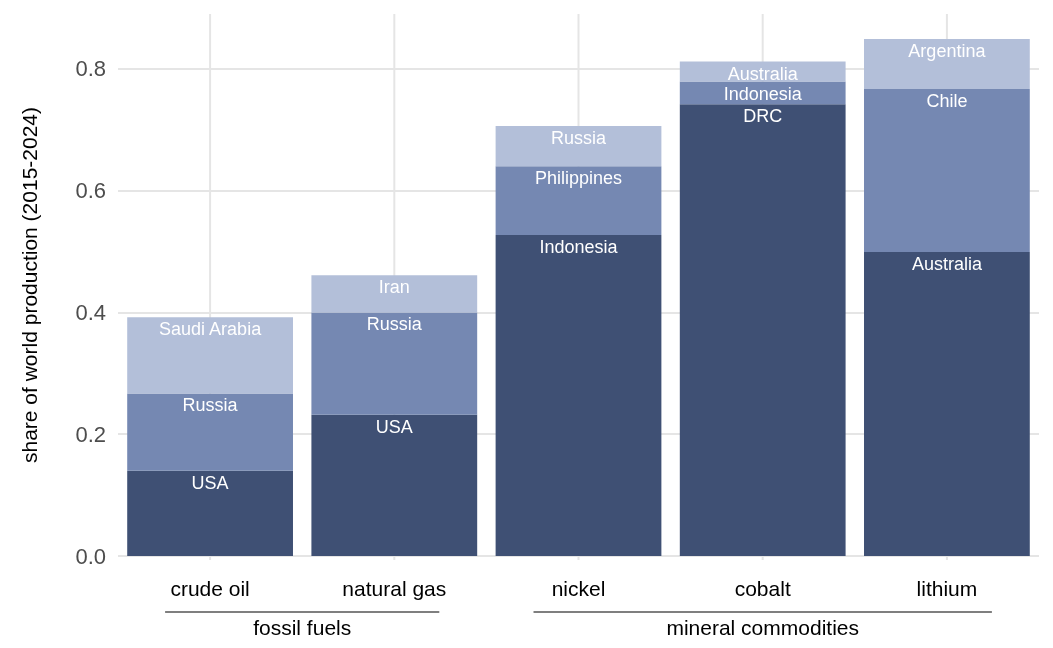 The height and width of the screenshot is (648, 1053). What do you see at coordinates (90, 191) in the screenshot?
I see `y-tick-label: 0.6` at bounding box center [90, 191].